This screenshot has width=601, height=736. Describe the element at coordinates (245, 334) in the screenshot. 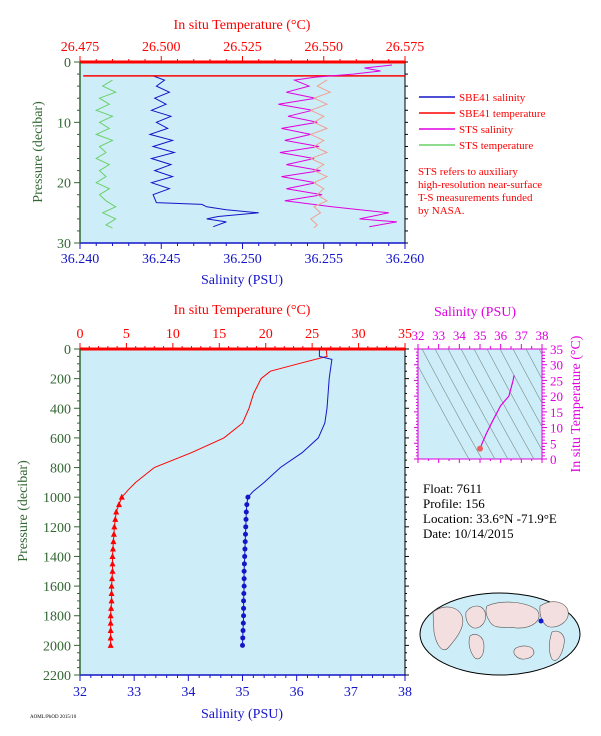

I see `p2-top-tick-labels: 0 5 10 15 20 25 30 35` at that location.